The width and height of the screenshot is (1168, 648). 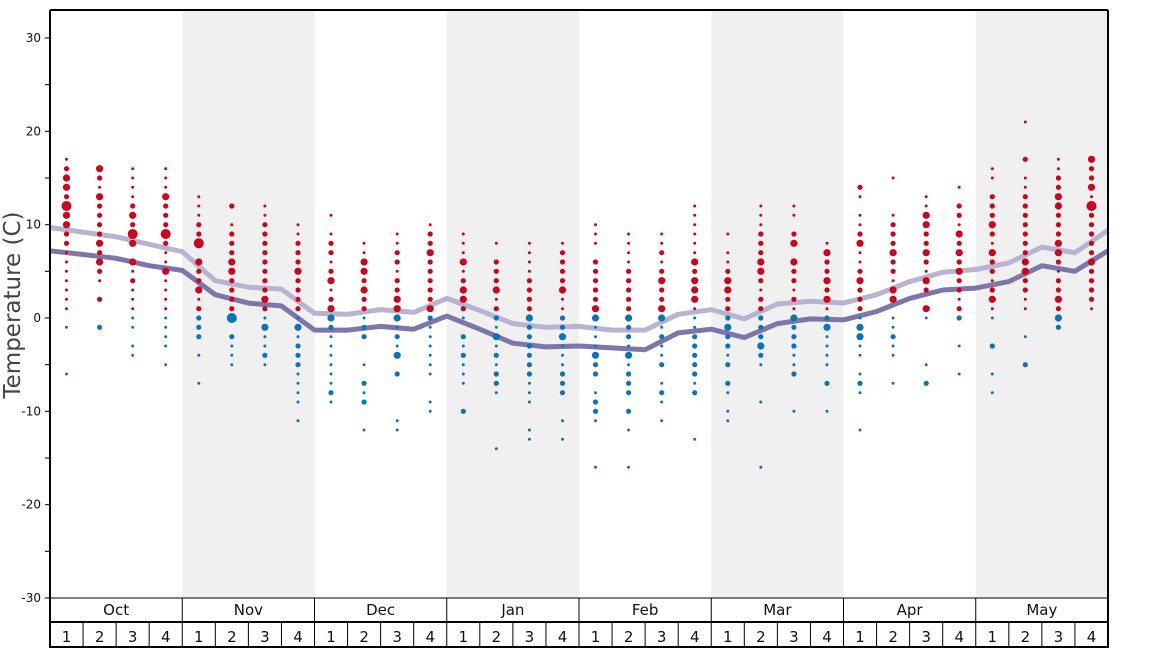 What do you see at coordinates (512, 610) in the screenshot?
I see `month-label-jan: Jan` at bounding box center [512, 610].